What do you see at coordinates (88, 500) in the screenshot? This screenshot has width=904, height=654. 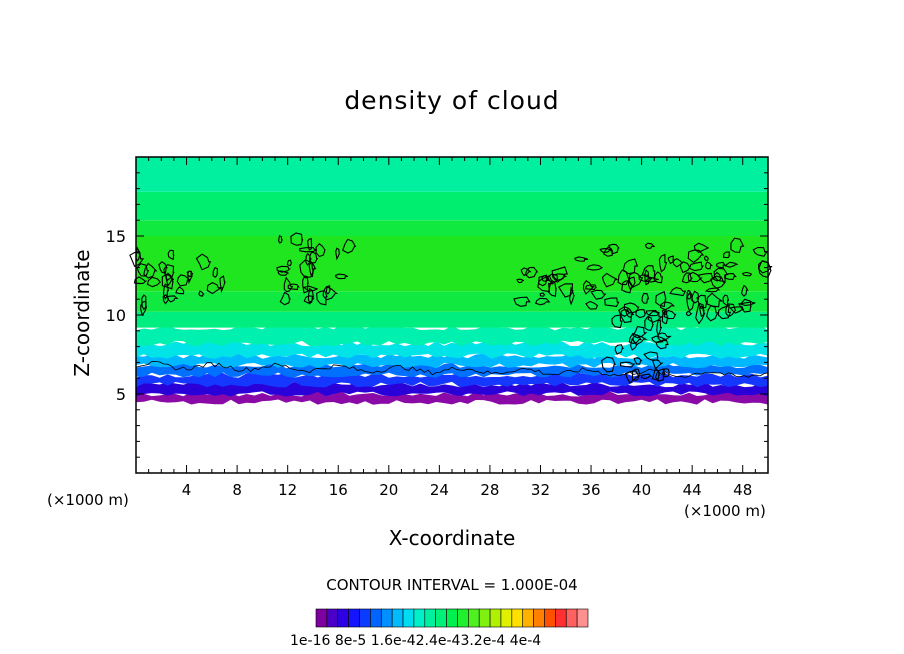 I see `x-unit-label-left: (×1000 m)` at bounding box center [88, 500].